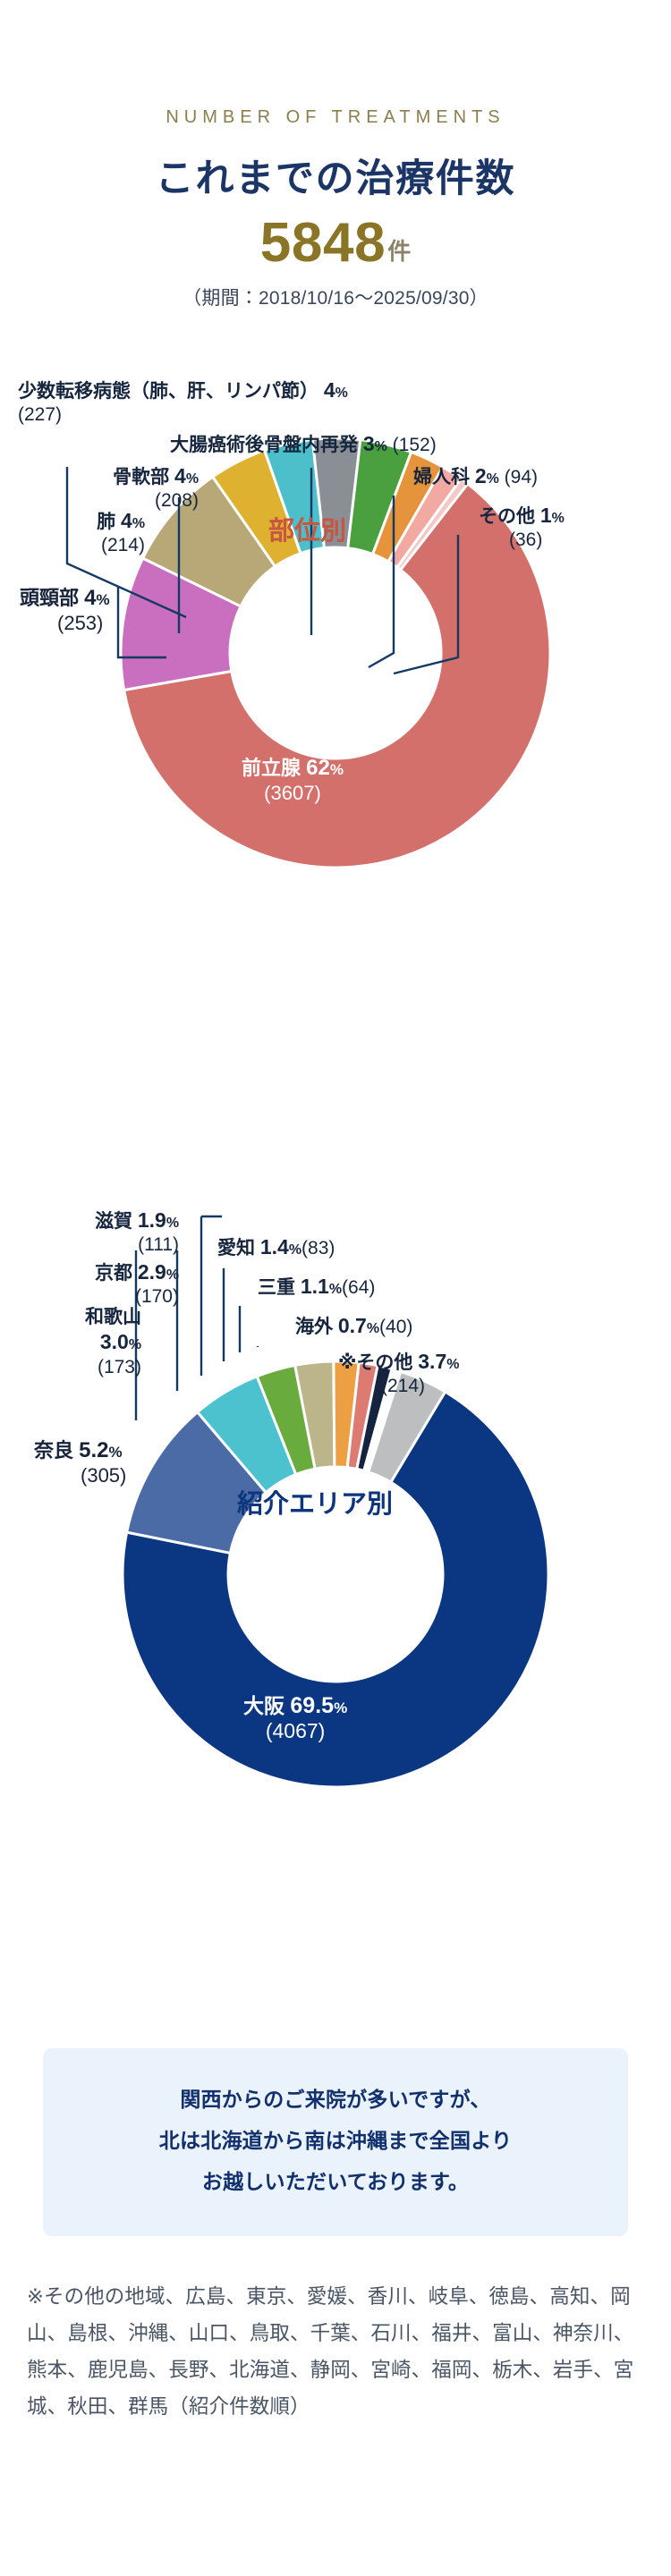 The width and height of the screenshot is (671, 2576). I want to click on slice-label-膵臓: 膵臓 8% (470), so click(78, 668).